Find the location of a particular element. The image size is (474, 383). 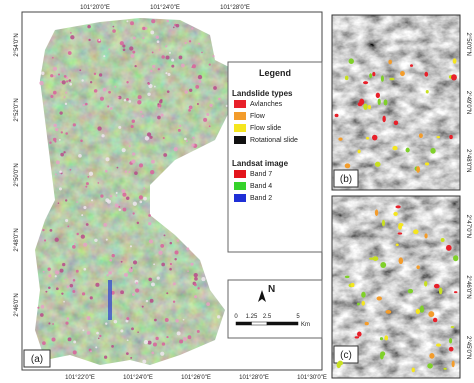

side-tick-label: 2°47'0"N is located at coordinates (468, 226).